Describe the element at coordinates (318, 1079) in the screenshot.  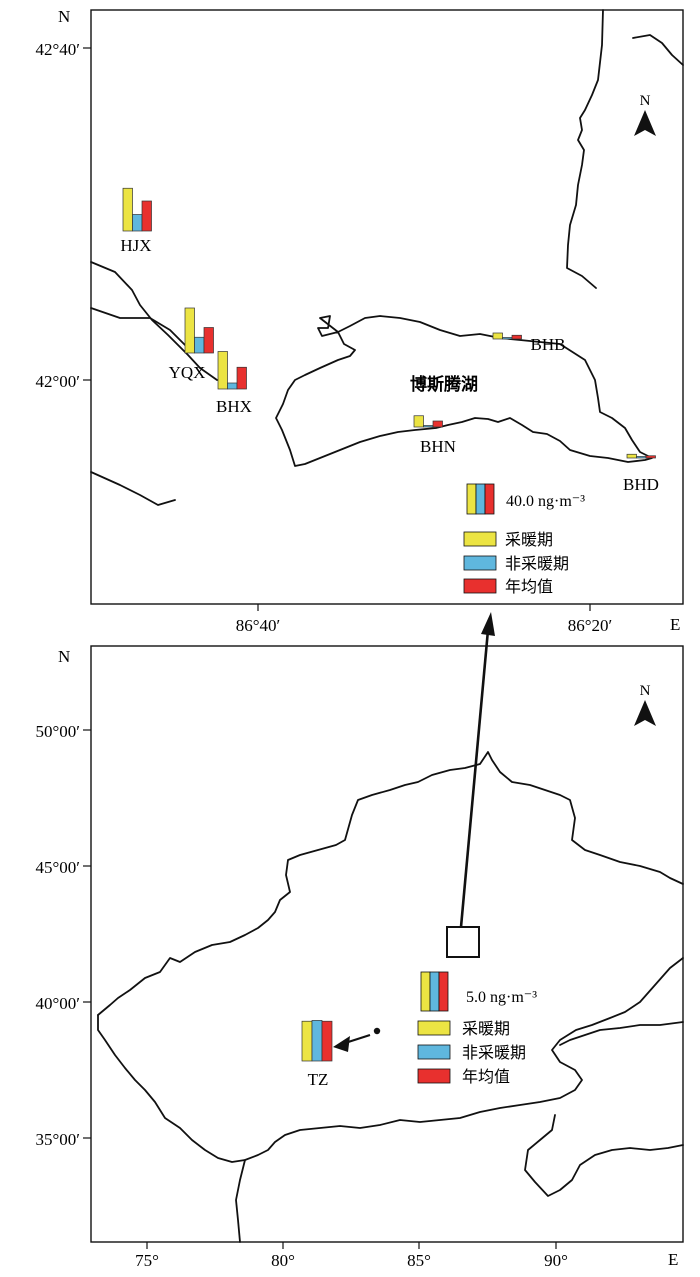
I see `station-label-tz: TZ` at that location.